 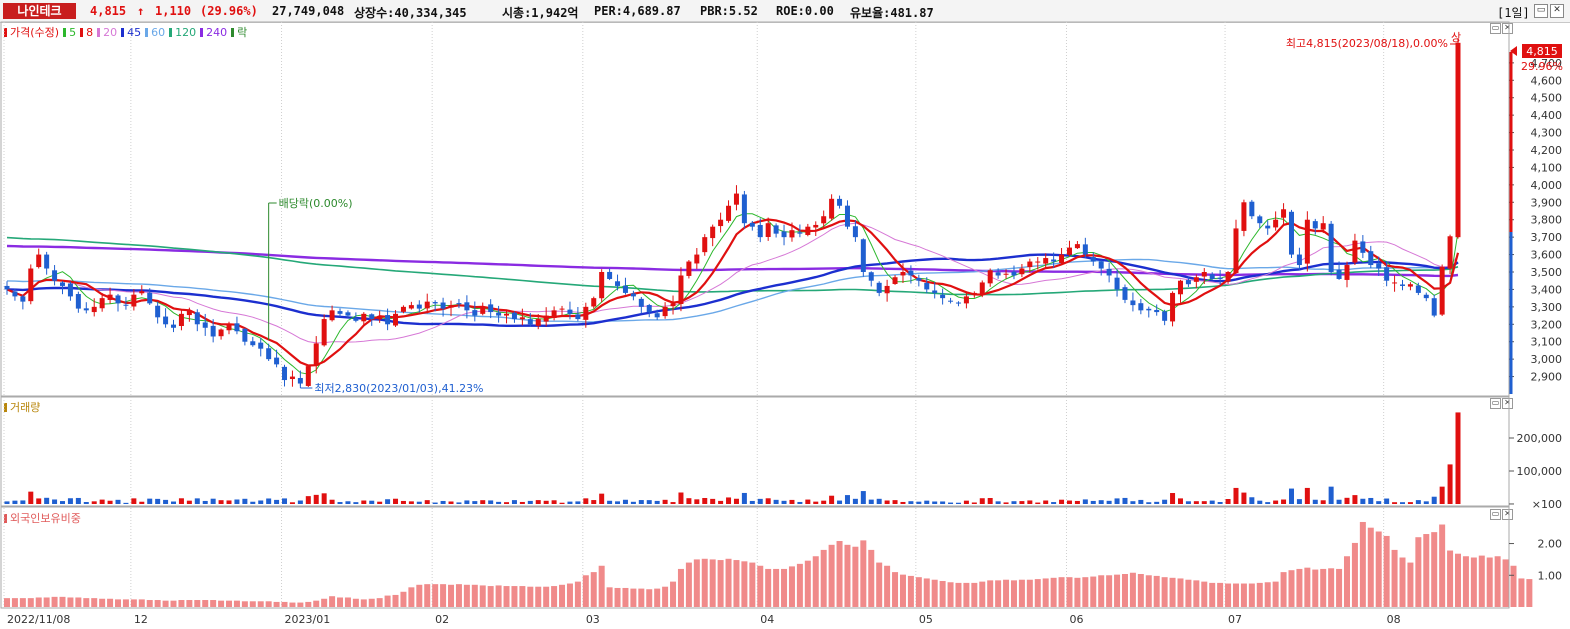 What do you see at coordinates (39, 11) in the screenshot?
I see `stock-name-badge: 나인테크` at bounding box center [39, 11].